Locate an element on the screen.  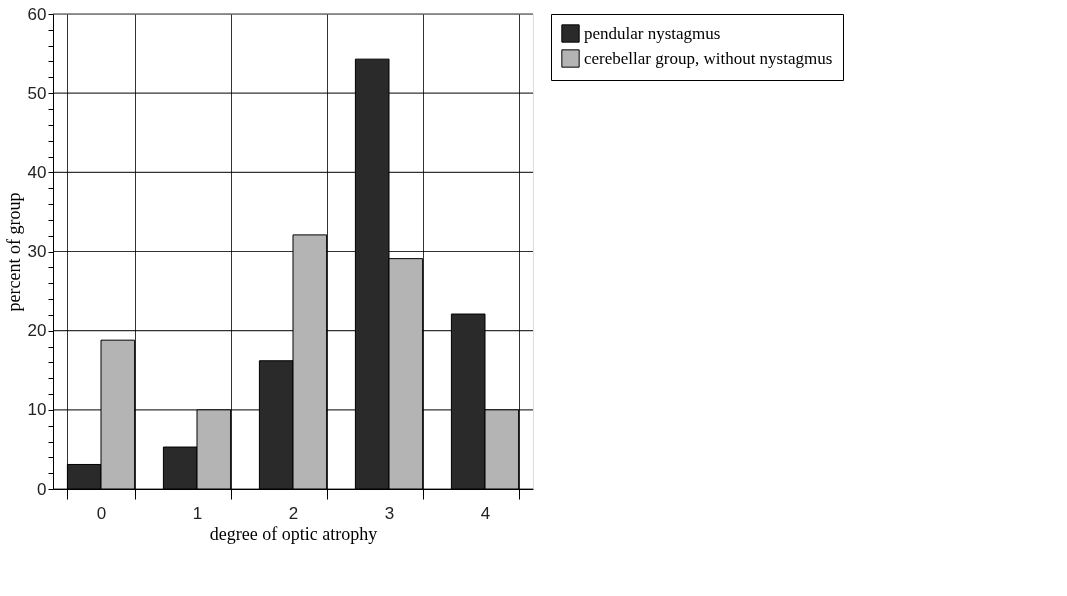
x-tick-label: 4 is located at coordinates (485, 513).